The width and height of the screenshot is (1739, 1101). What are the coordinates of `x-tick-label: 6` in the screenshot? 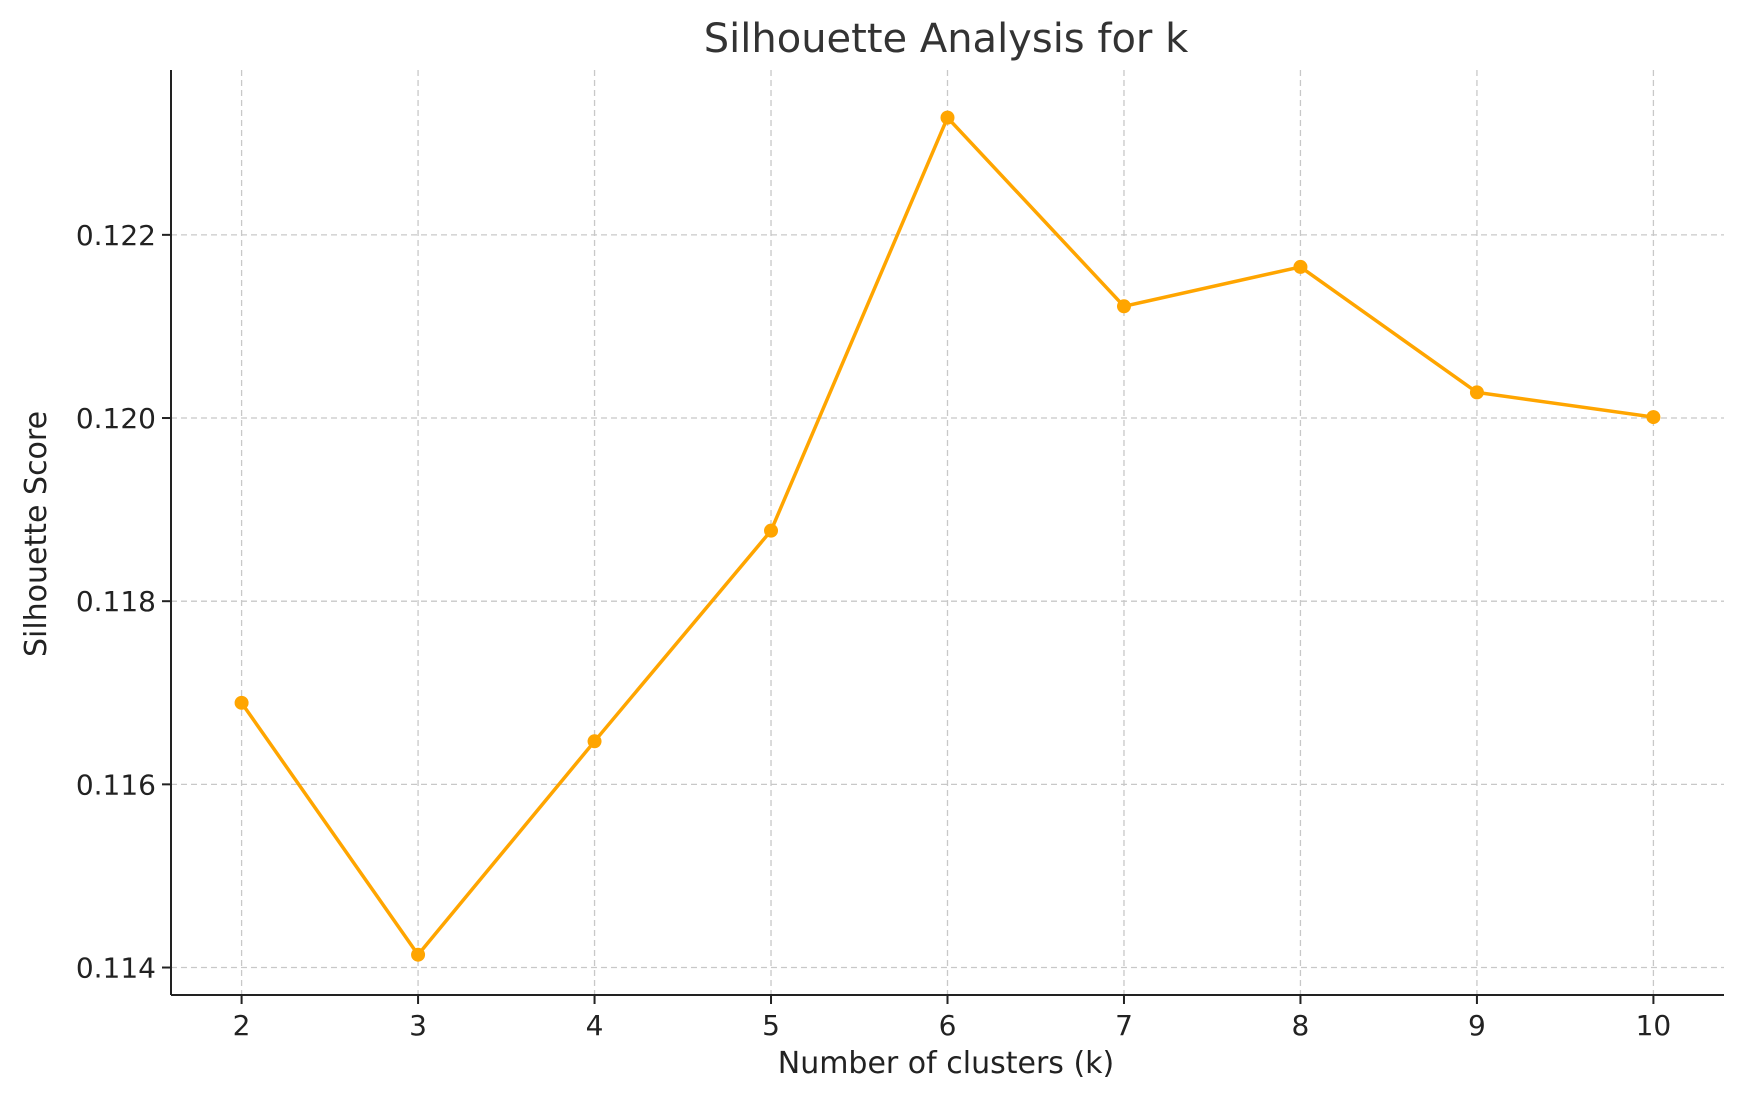 It's located at (948, 1025).